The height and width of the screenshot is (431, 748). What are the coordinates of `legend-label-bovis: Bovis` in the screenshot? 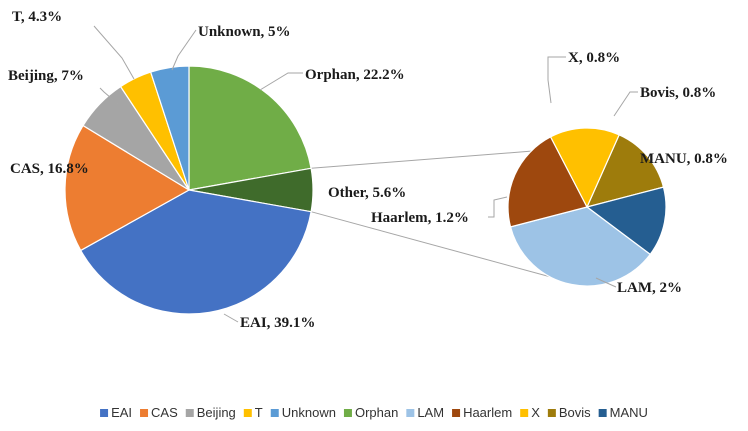 It's located at (575, 412).